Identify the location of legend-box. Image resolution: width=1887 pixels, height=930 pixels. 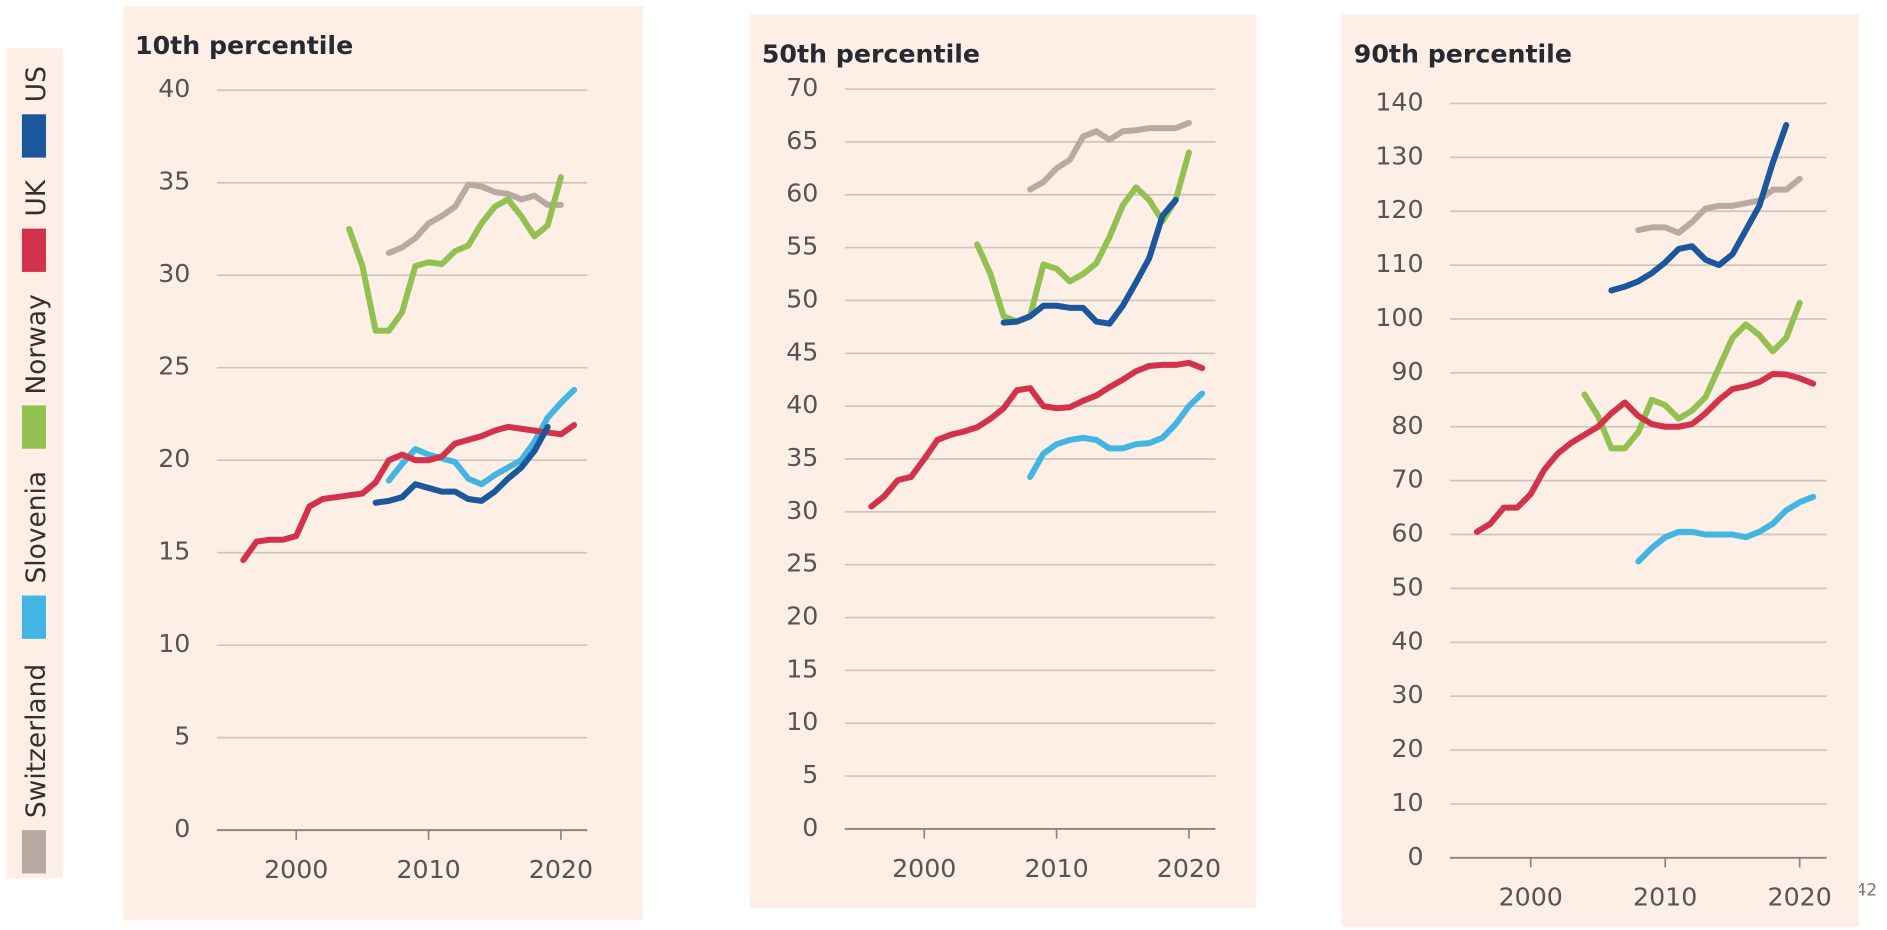
(34, 463).